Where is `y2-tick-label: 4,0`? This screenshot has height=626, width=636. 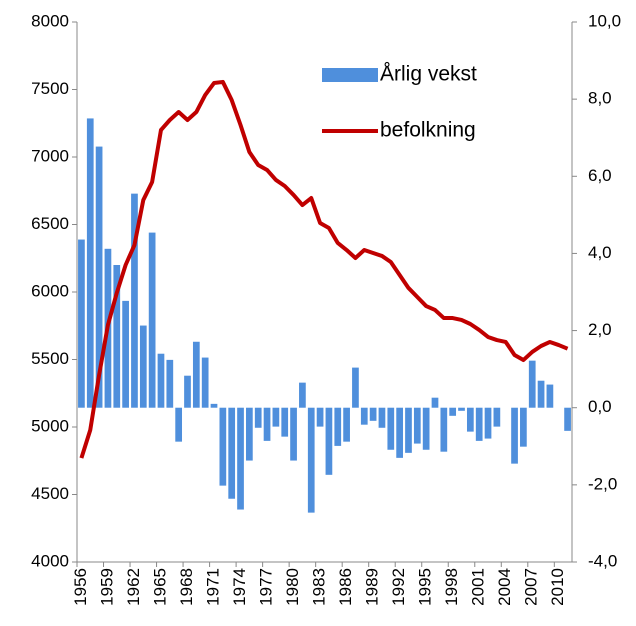 y2-tick-label: 4,0 is located at coordinates (600, 252).